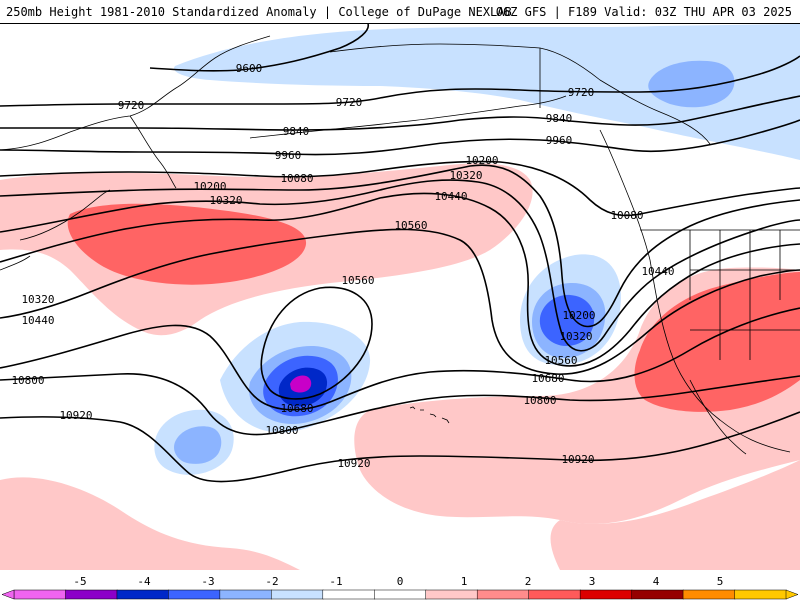 Image resolution: width=800 pixels, height=600 pixels. I want to click on colorbar-min-arrow, so click(8, 594).